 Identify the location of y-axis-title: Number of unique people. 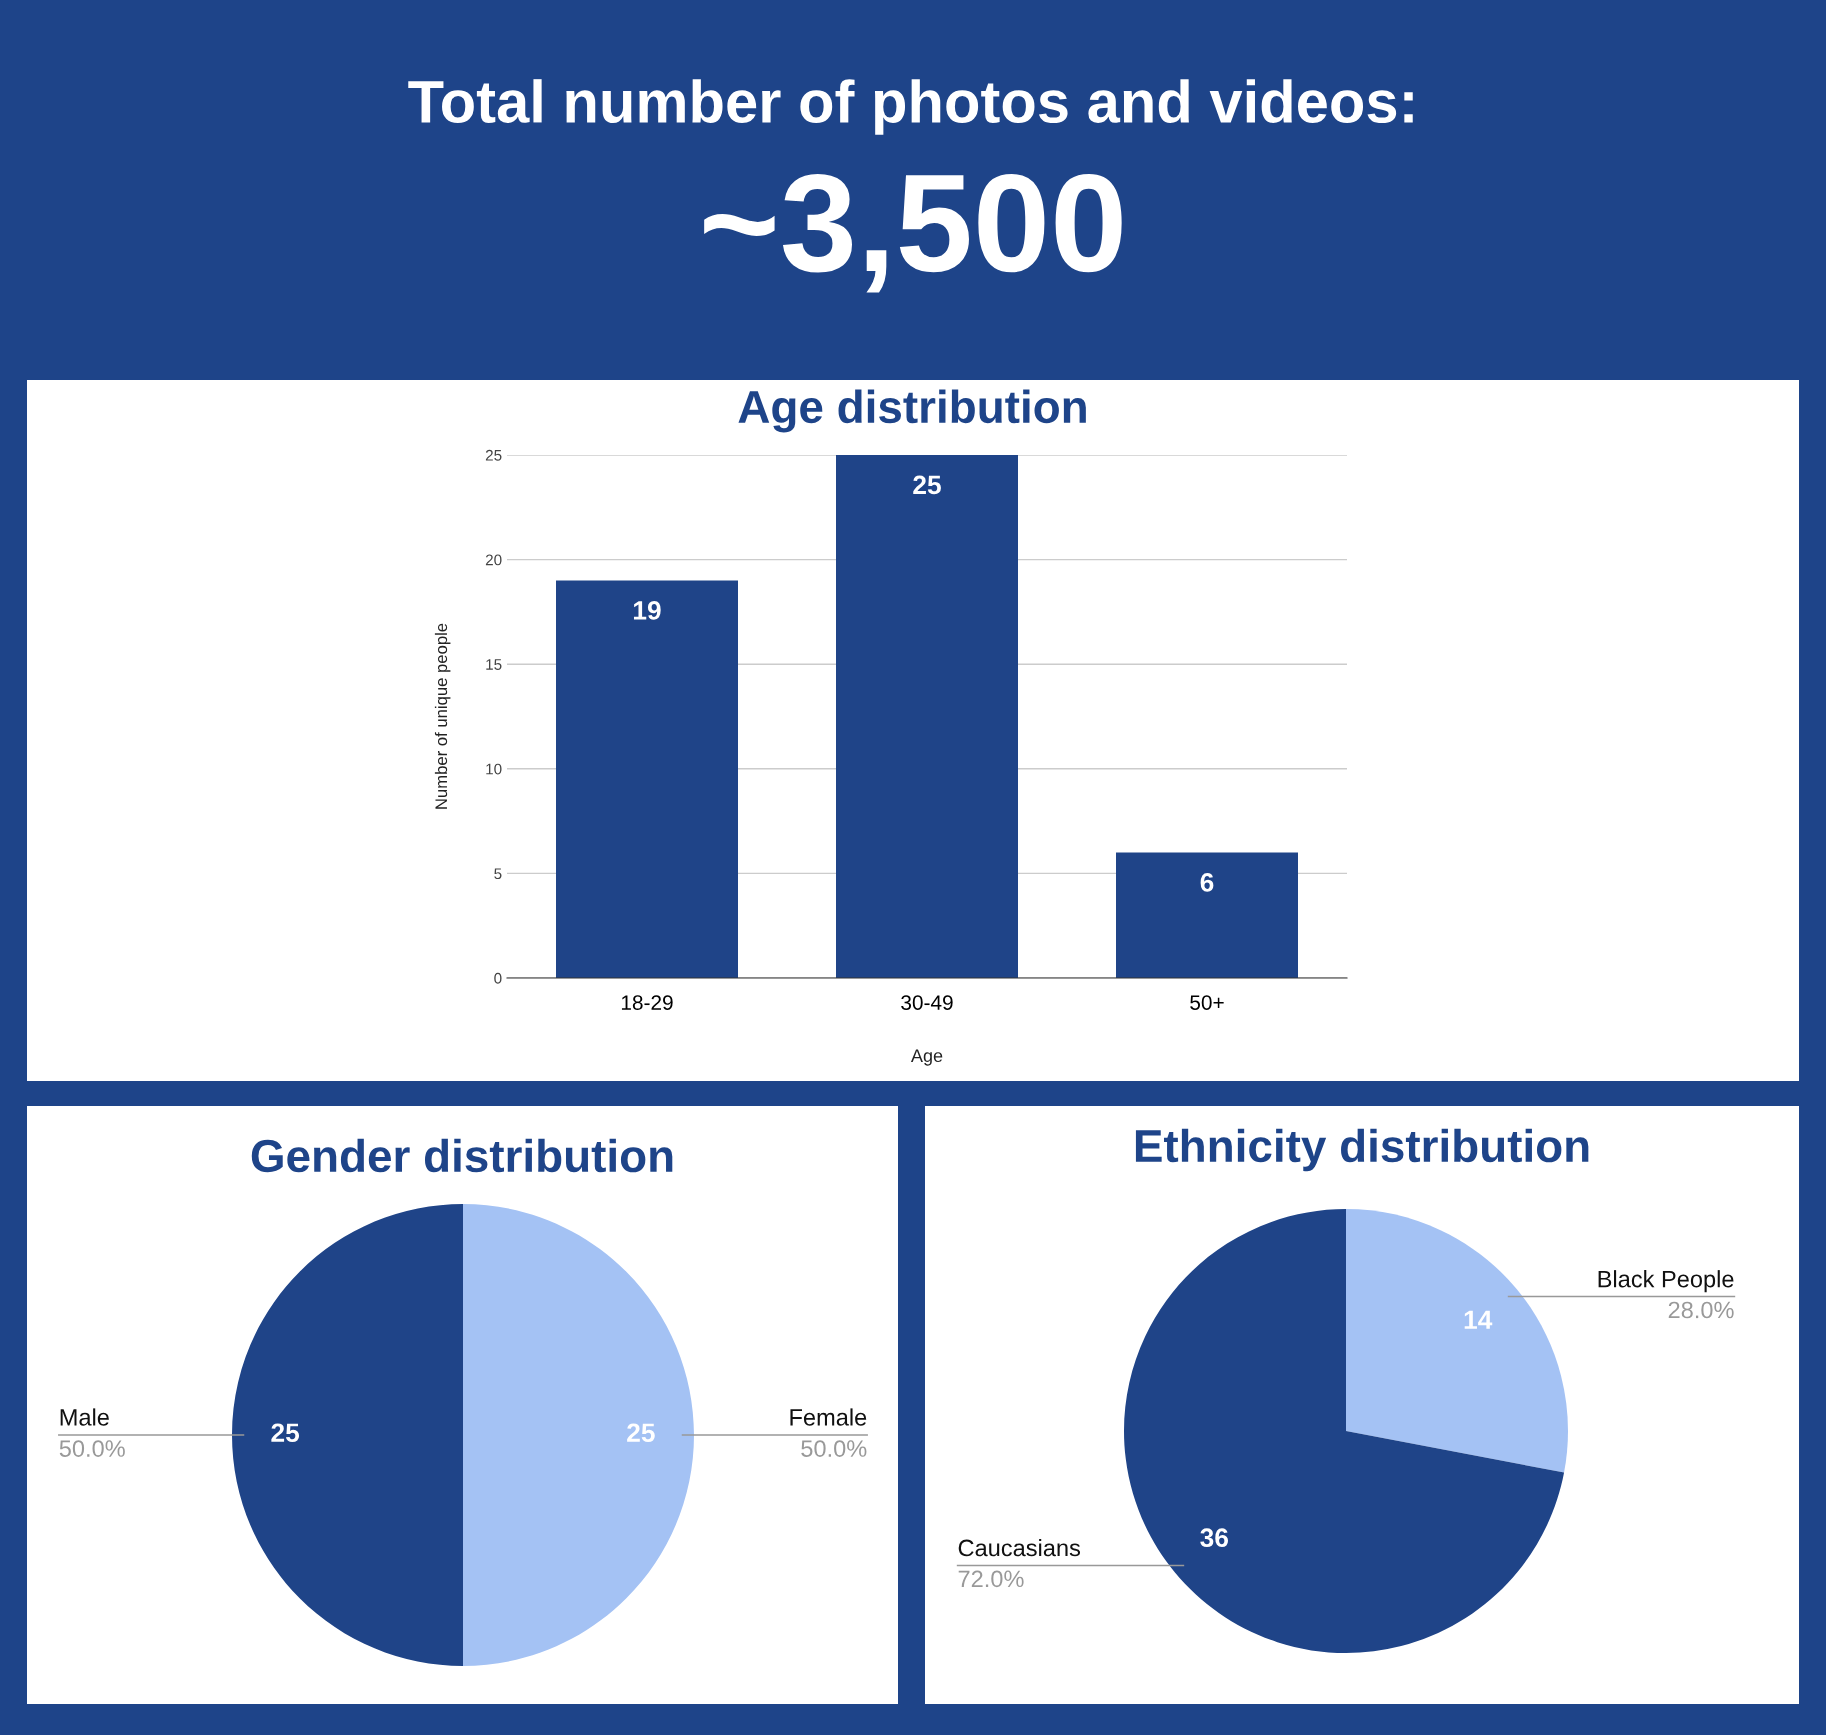
(442, 716).